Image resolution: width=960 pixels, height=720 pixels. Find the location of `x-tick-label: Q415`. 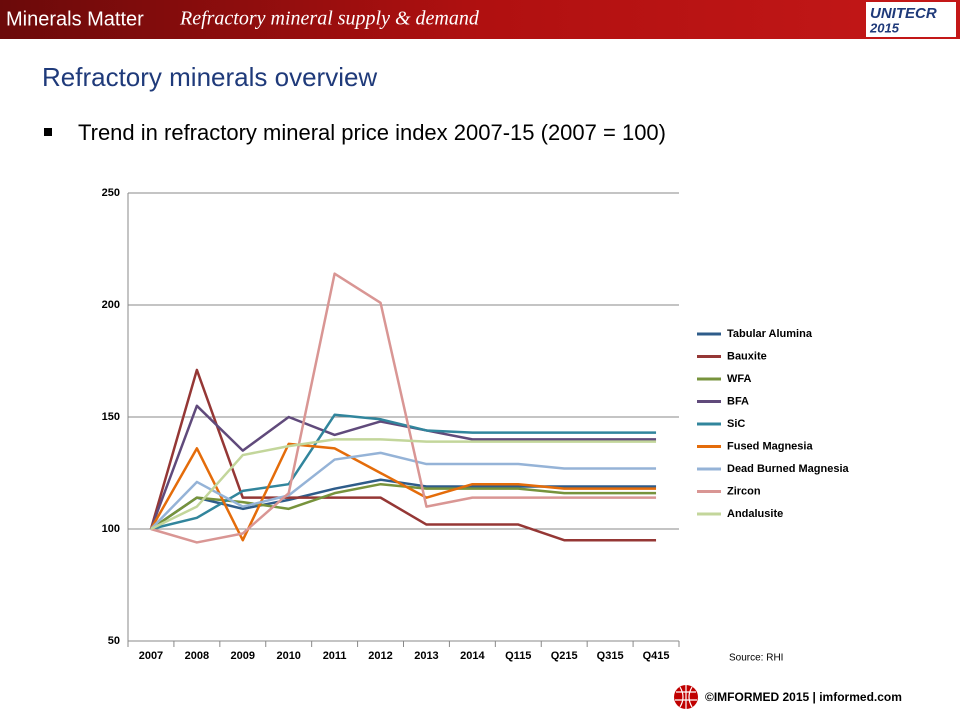

x-tick-label: Q415 is located at coordinates (656, 656).